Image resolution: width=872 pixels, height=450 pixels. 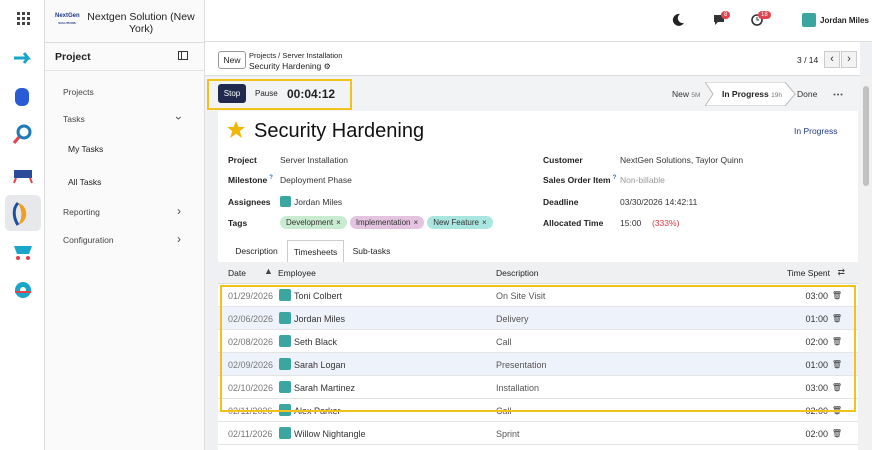 What do you see at coordinates (23, 18) in the screenshot?
I see `menu-grid` at bounding box center [23, 18].